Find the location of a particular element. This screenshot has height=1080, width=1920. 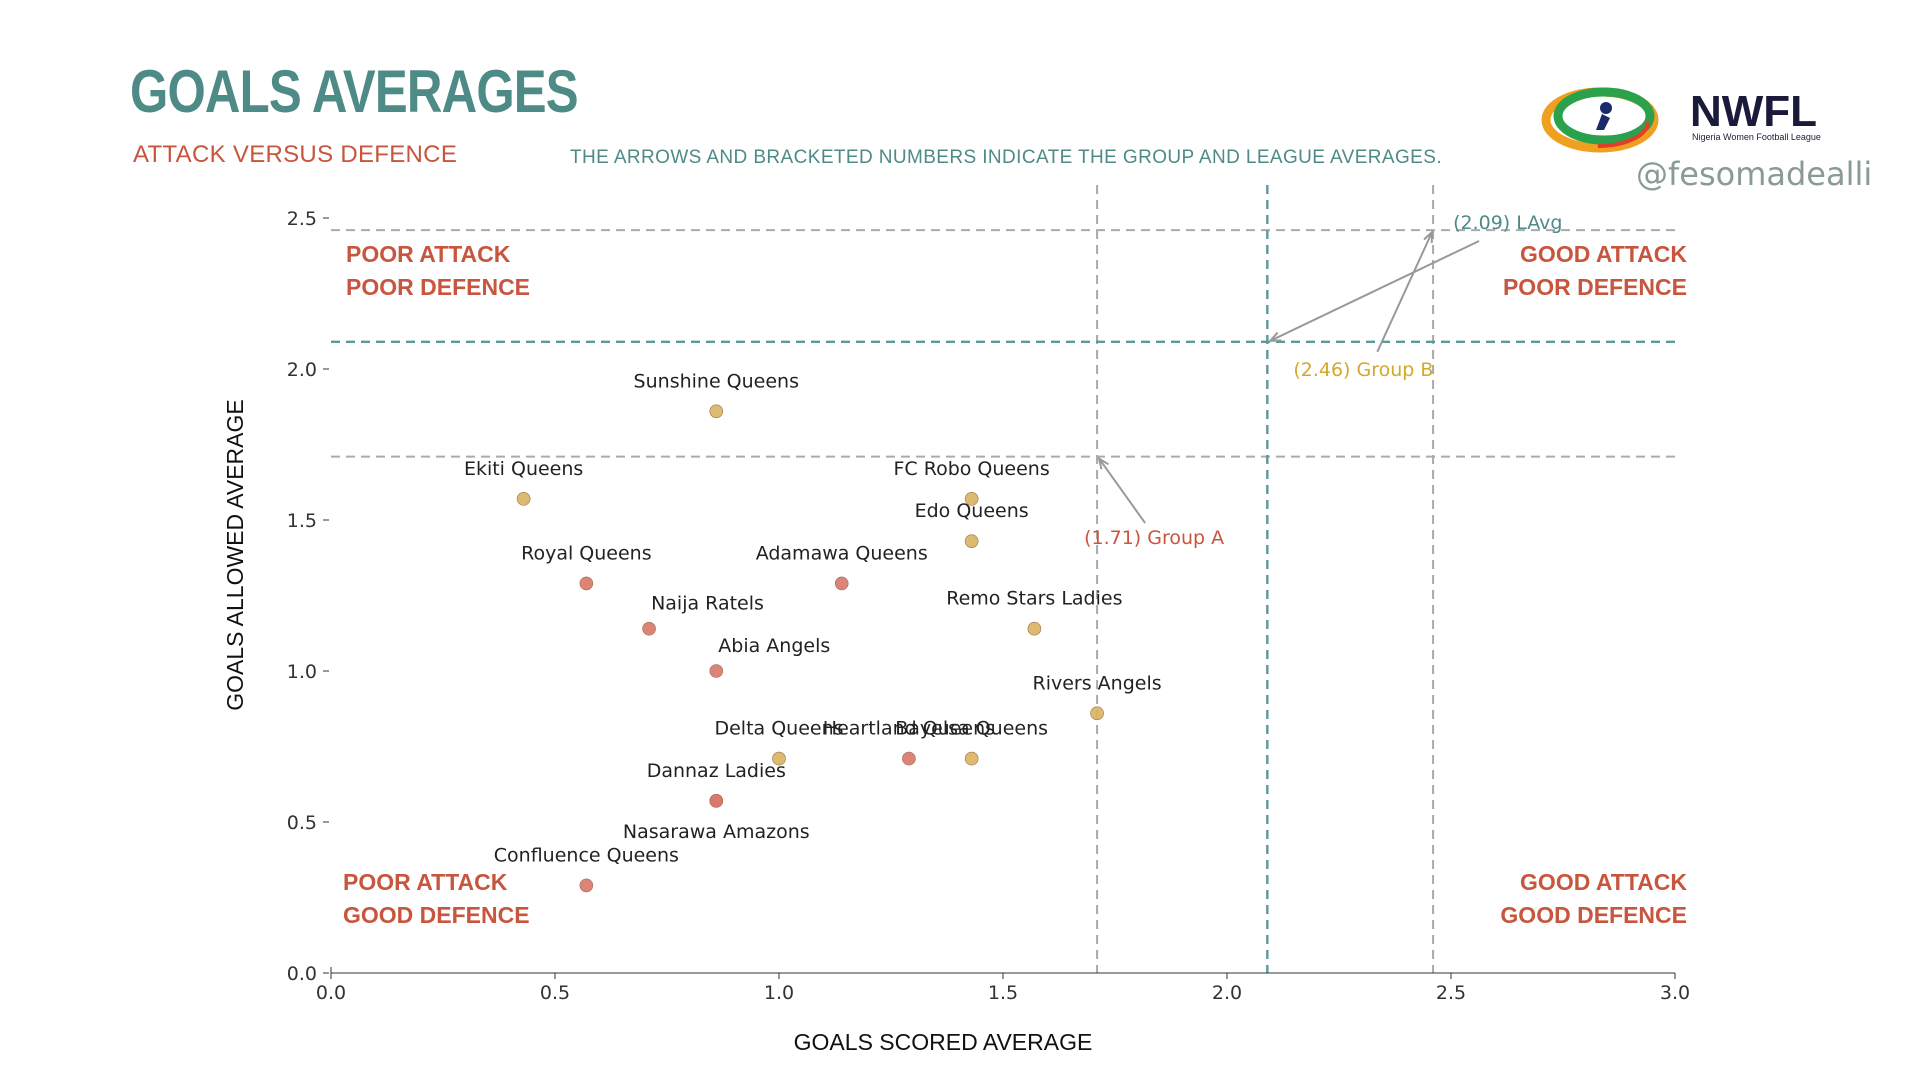

quadrant-bottom-right-line1: GOOD ATTACK is located at coordinates (1603, 882).